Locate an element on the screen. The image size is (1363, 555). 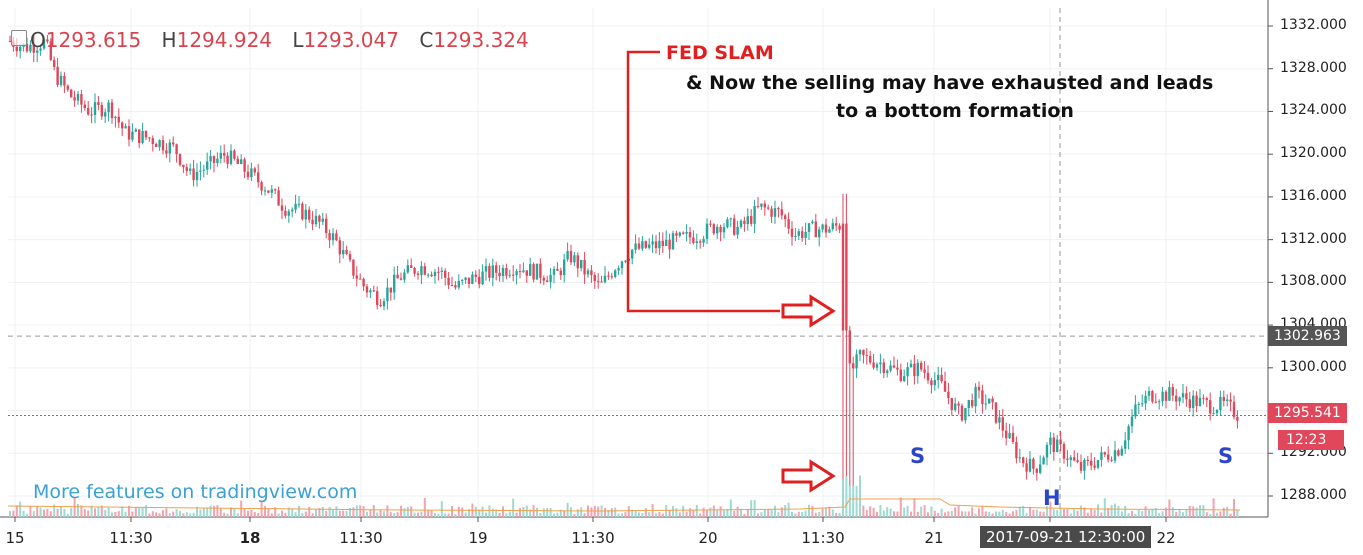
time-tick-label: 21 is located at coordinates (934, 538).